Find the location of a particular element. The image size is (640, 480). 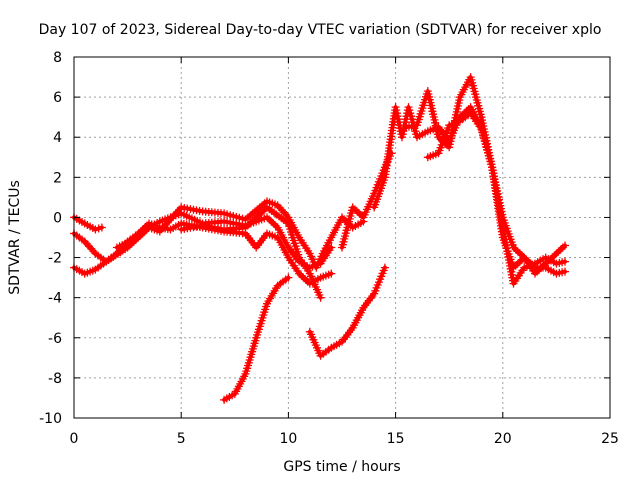

series-track-d is located at coordinates (240, 234).